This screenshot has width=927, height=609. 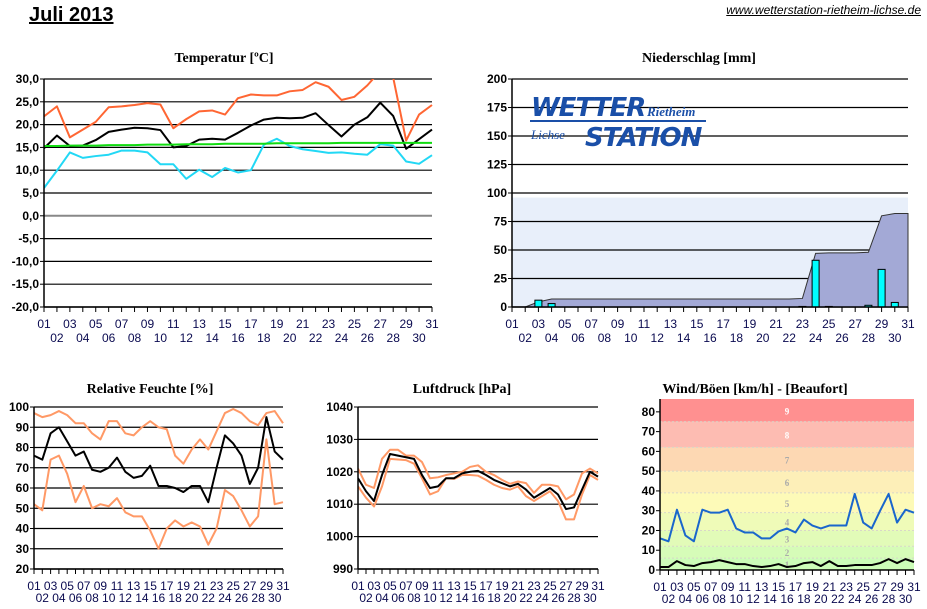 I want to click on y-tick-label: 0,0, so click(x=30, y=216).